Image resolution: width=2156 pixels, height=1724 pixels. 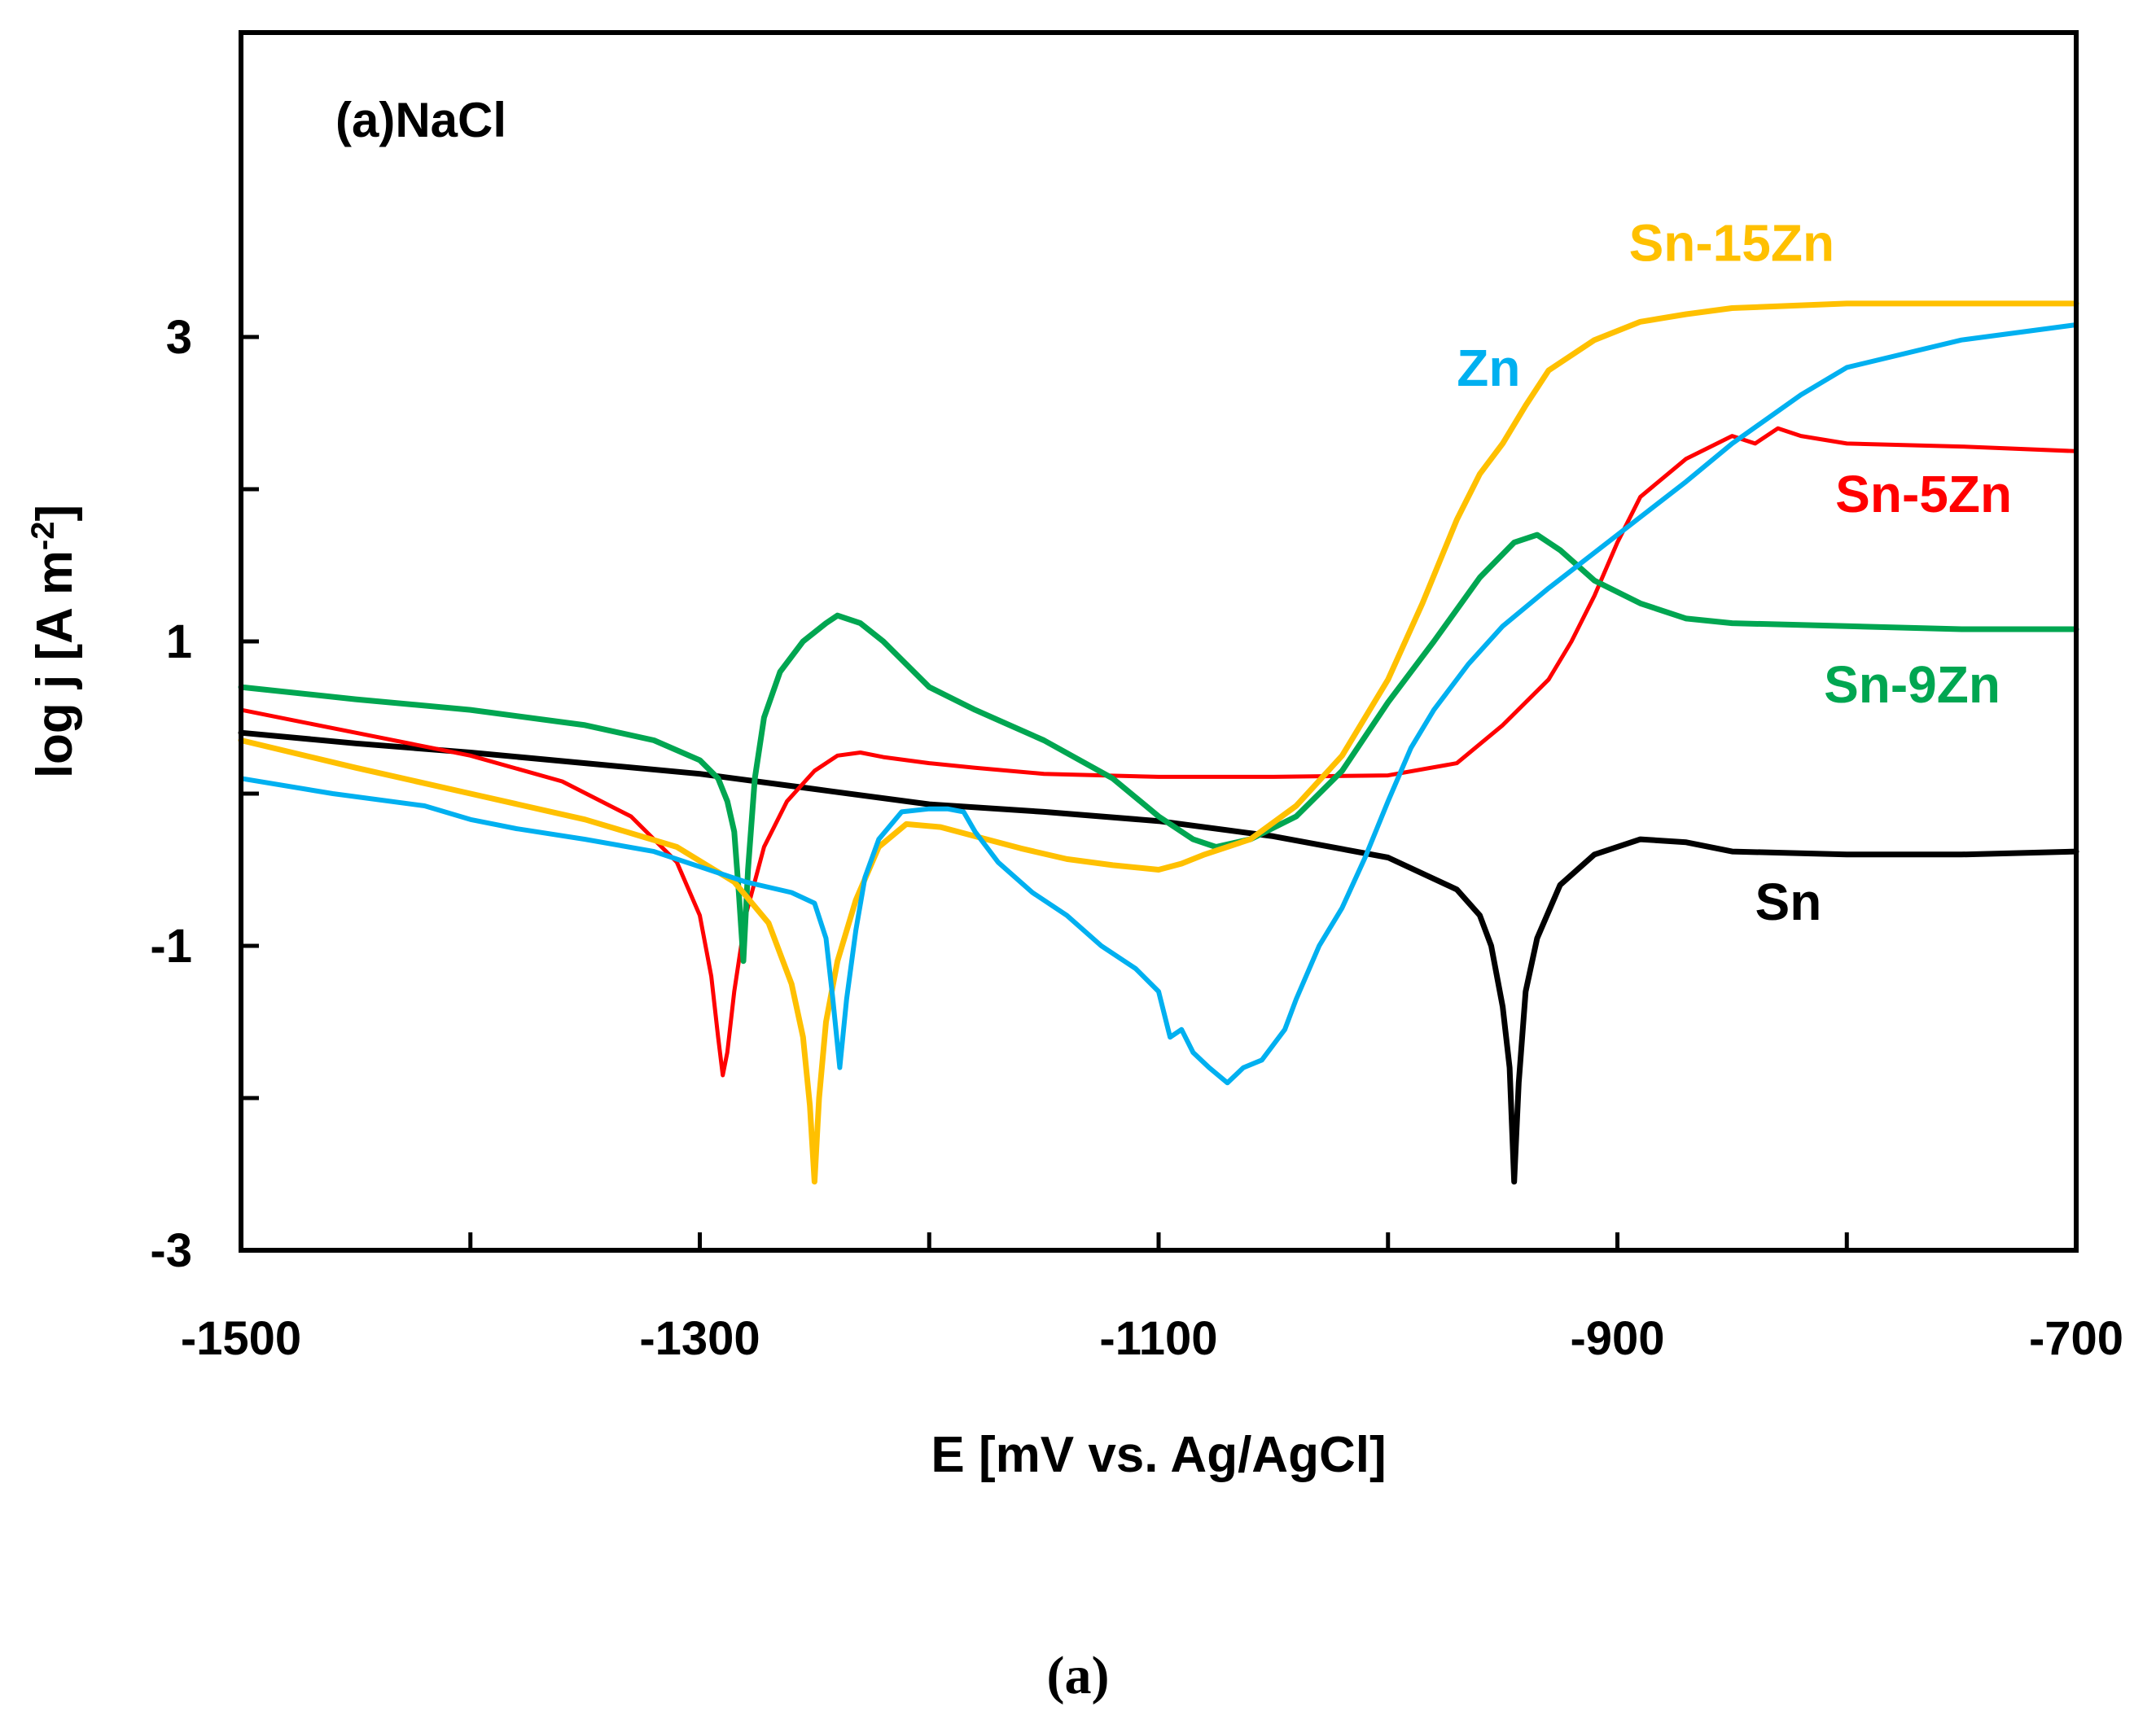 What do you see at coordinates (179, 337) in the screenshot?
I see `y-tick-label: 3` at bounding box center [179, 337].